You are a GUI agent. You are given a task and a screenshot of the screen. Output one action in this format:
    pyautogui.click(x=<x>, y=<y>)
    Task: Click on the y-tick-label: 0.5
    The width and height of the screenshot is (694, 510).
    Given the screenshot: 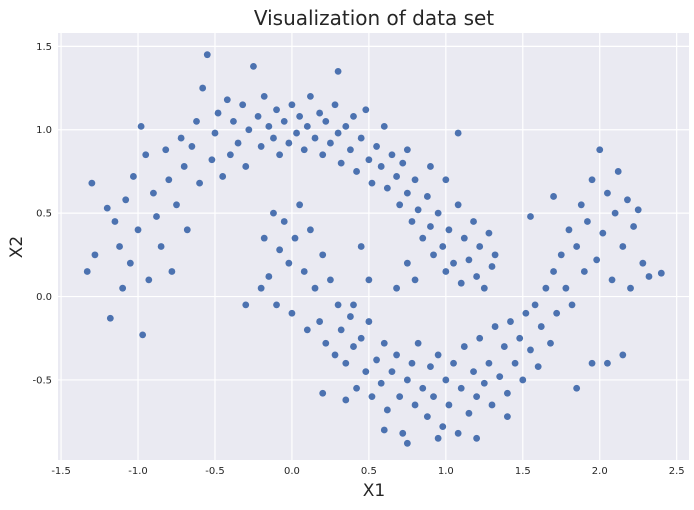 What is the action you would take?
    pyautogui.click(x=44, y=214)
    